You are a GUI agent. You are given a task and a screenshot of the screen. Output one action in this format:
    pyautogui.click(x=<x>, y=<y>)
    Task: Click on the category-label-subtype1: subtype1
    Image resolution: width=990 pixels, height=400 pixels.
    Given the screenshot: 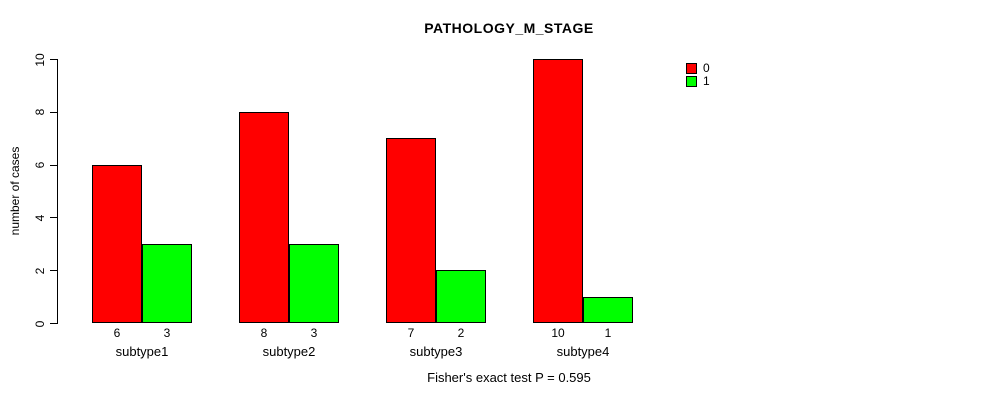 What is the action you would take?
    pyautogui.click(x=142, y=351)
    